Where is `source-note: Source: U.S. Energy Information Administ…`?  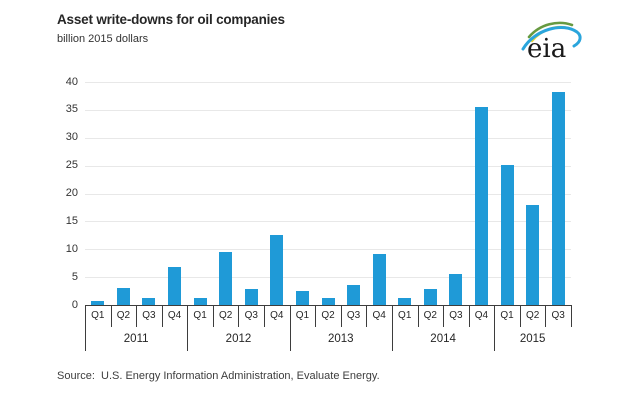 source-note: Source: U.S. Energy Information Administ… is located at coordinates (218, 376).